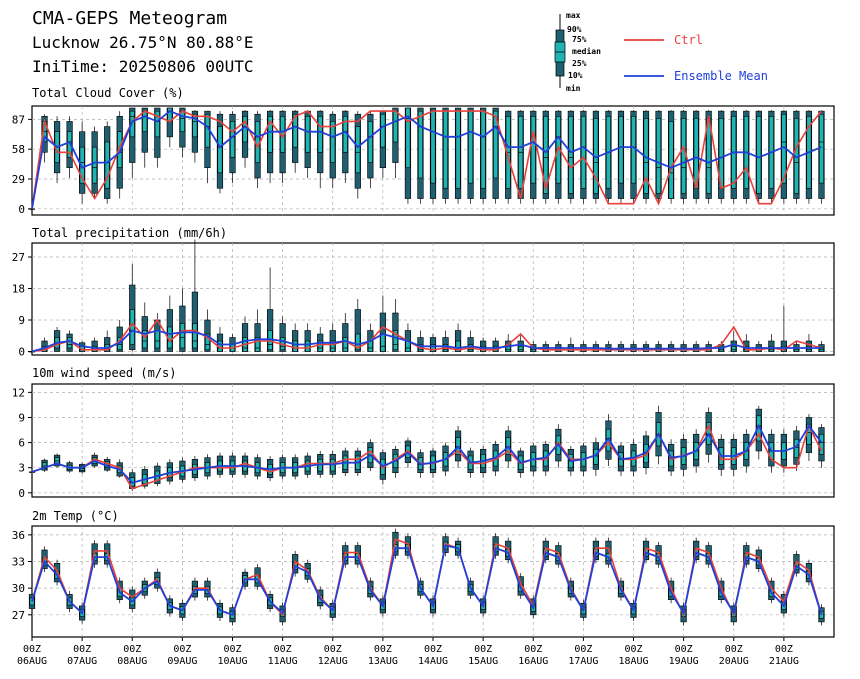  What do you see at coordinates (18, 392) in the screenshot?
I see `y-tick-label: 12` at bounding box center [18, 392].